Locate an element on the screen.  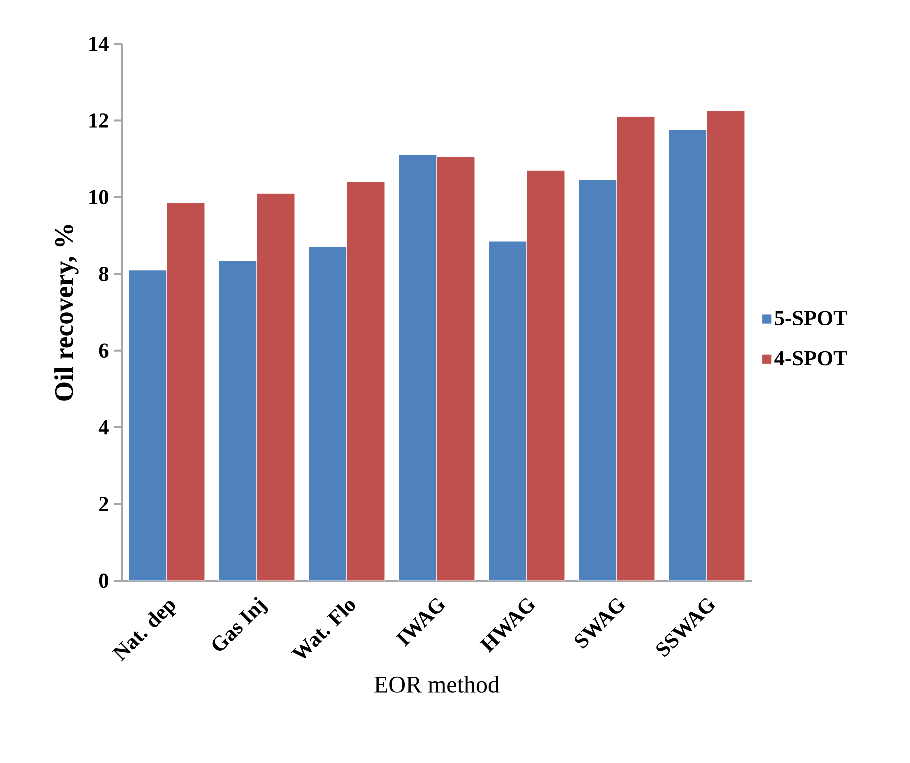
y-axis-title: Oil recovery, % is located at coordinates (66, 313).